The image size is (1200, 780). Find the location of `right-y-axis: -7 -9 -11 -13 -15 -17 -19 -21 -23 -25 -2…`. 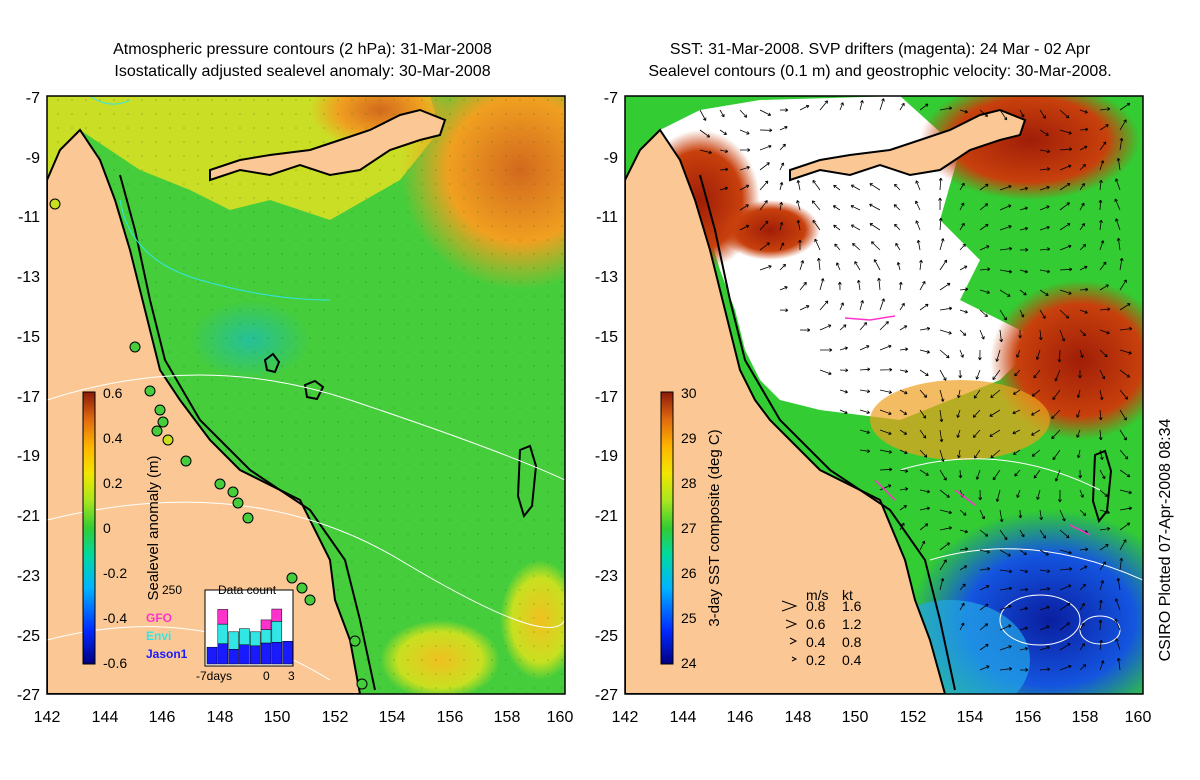

right-y-axis: -7 -9 -11 -13 -15 -17 -19 -21 -23 -25 -2… is located at coordinates (606, 397).